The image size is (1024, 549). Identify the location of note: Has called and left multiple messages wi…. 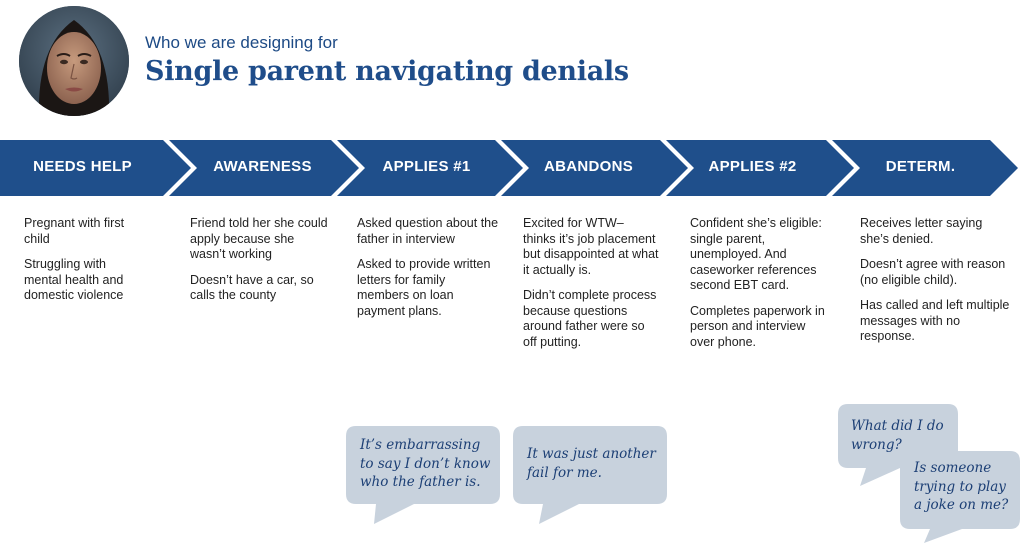
(935, 320).